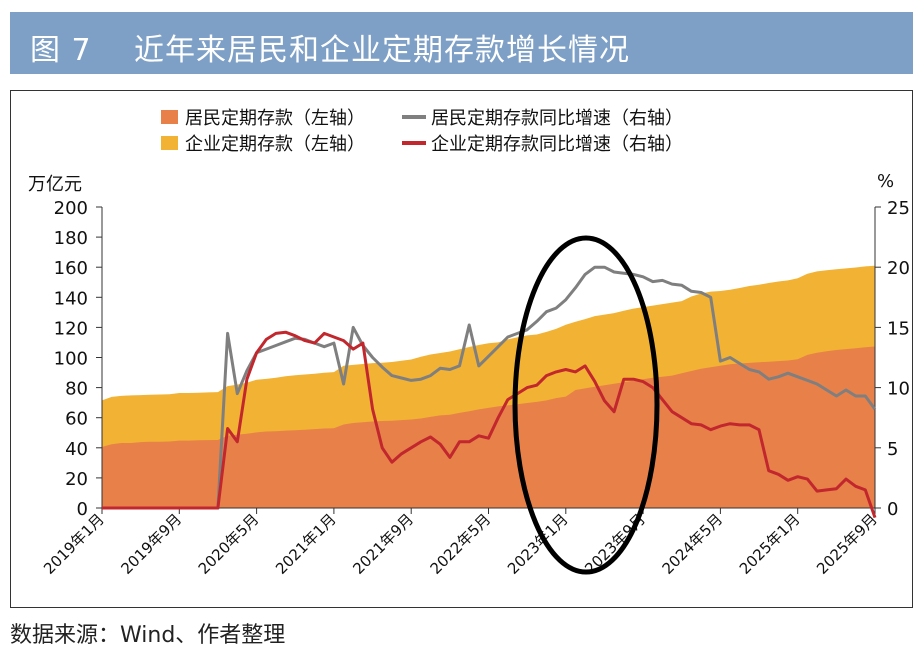 The height and width of the screenshot is (651, 923). What do you see at coordinates (71, 238) in the screenshot?
I see `left-axis-tick-label: 180` at bounding box center [71, 238].